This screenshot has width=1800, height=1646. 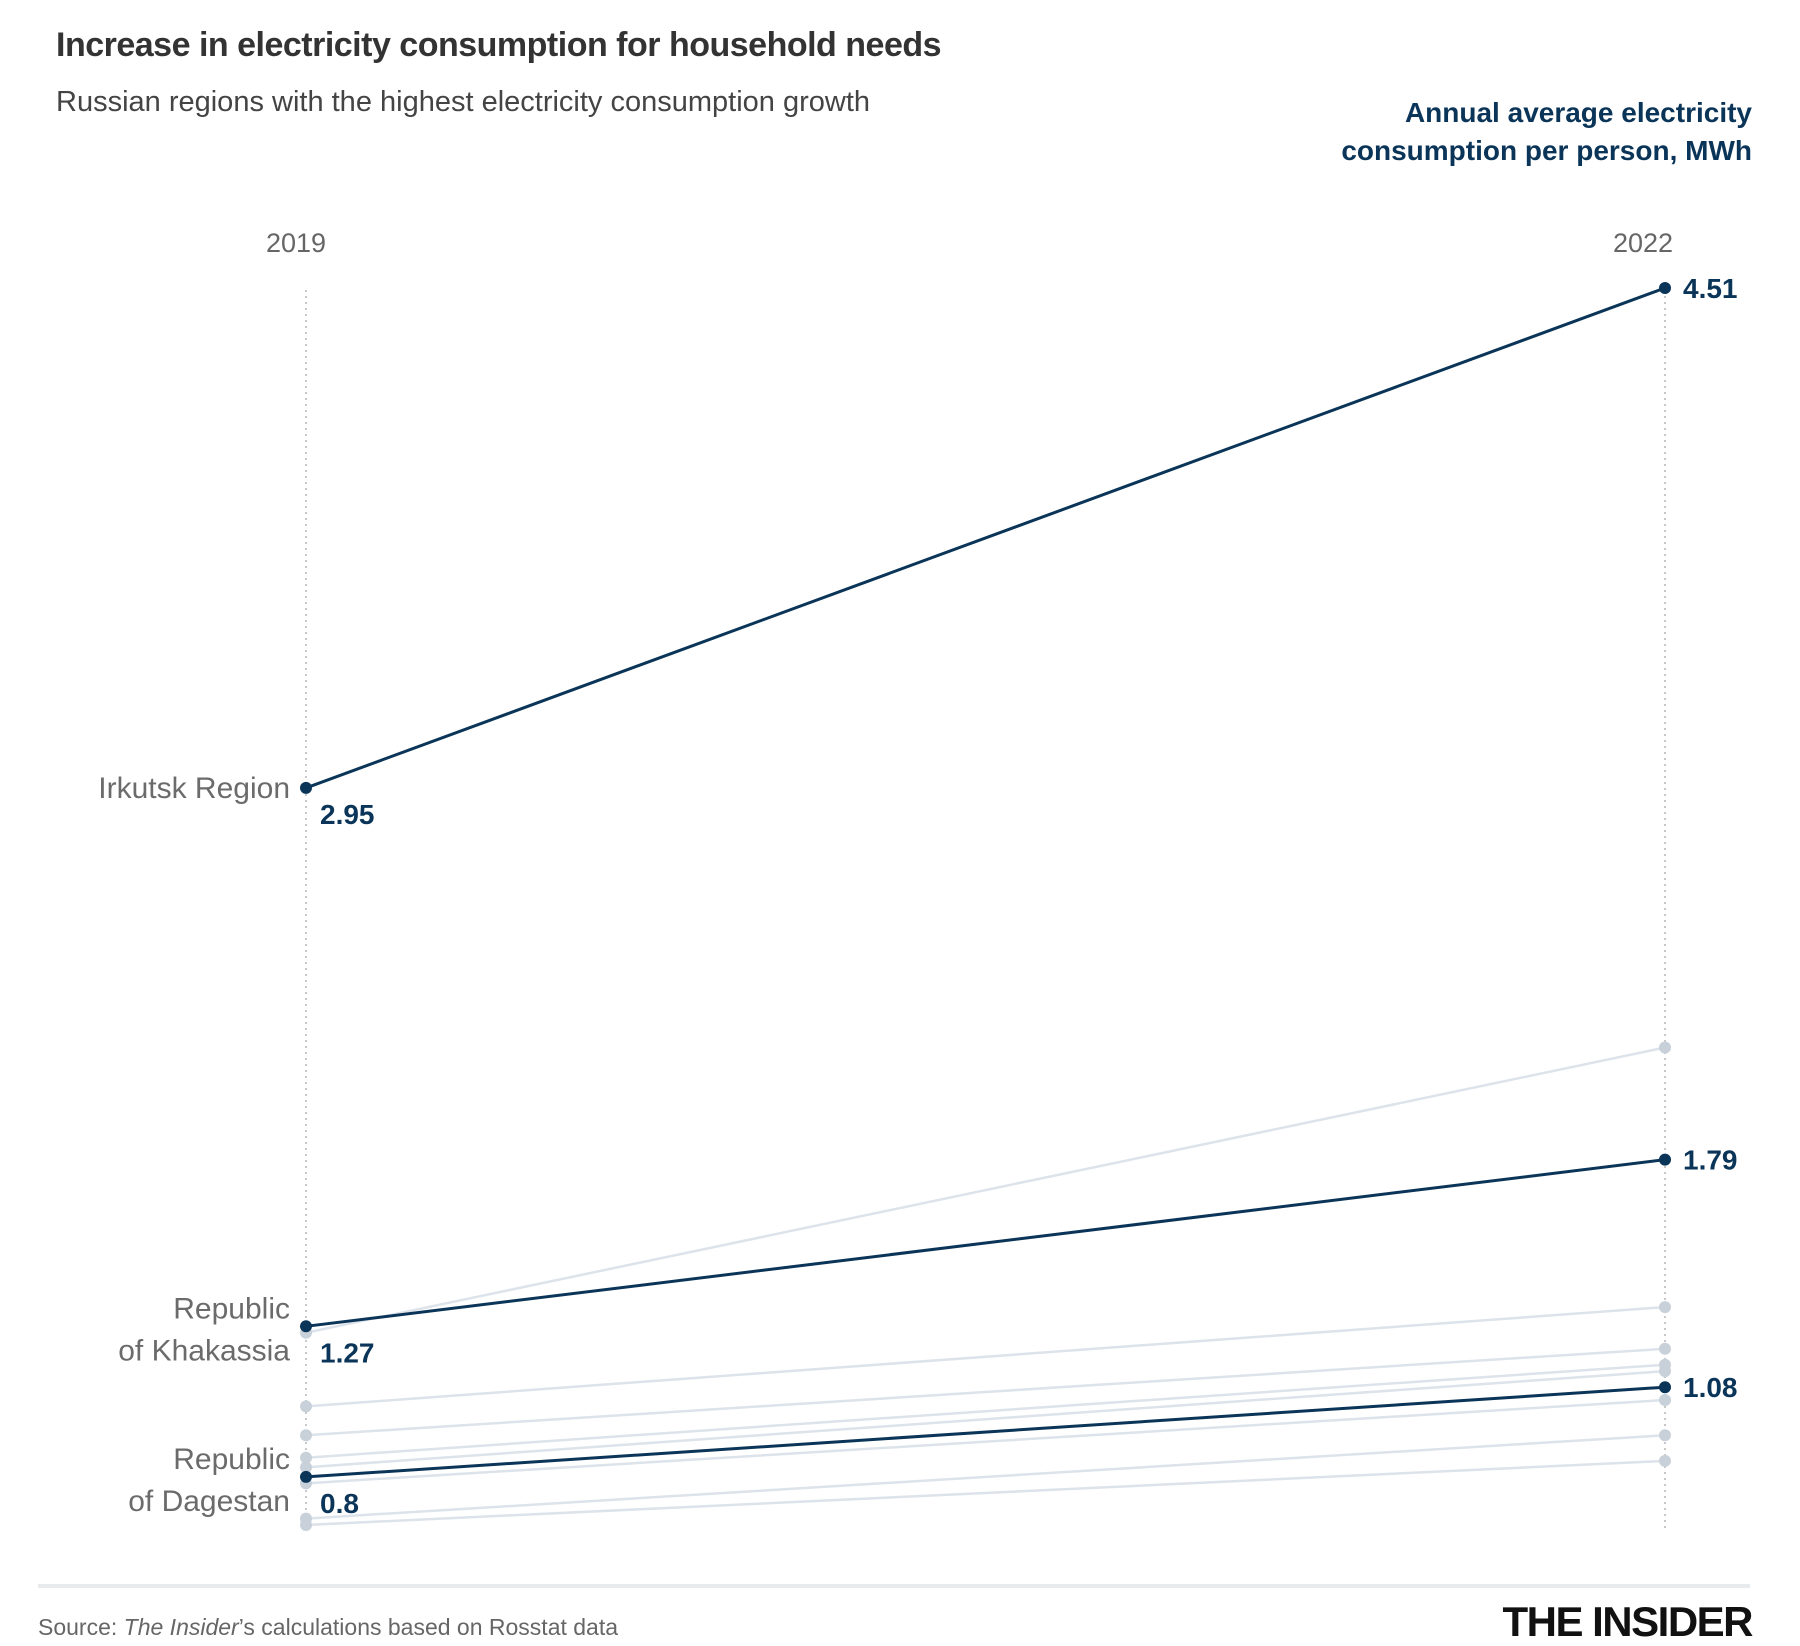 What do you see at coordinates (428, 1627) in the screenshot?
I see `source-suffix: ’s calculations based on Rosstat data` at bounding box center [428, 1627].